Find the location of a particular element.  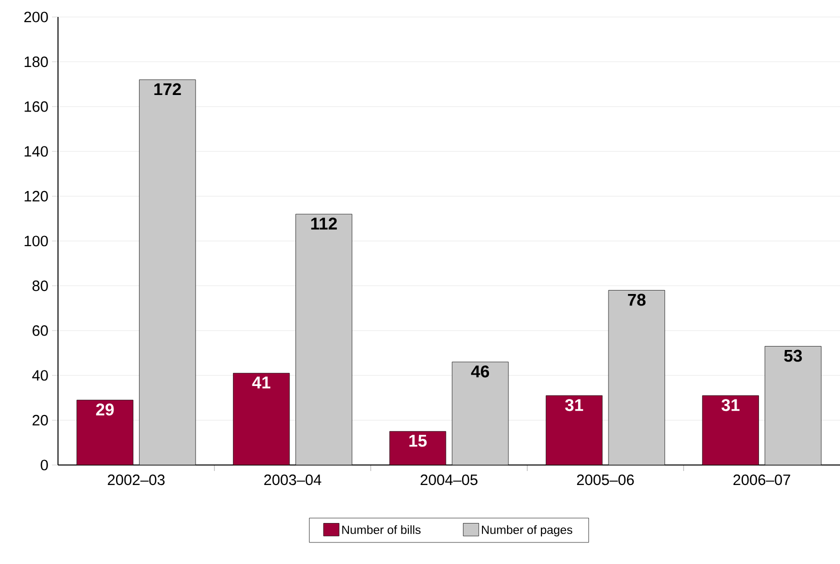

x-tick-label: 2004–05 is located at coordinates (449, 480).